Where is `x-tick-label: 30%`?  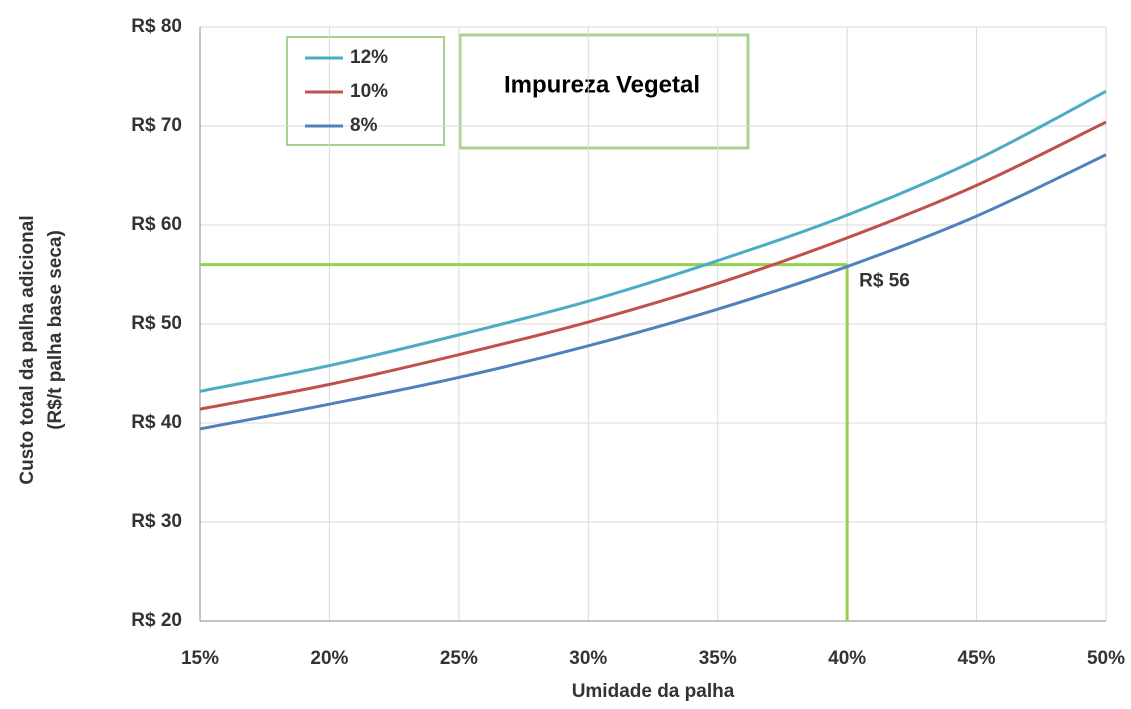 x-tick-label: 30% is located at coordinates (588, 658).